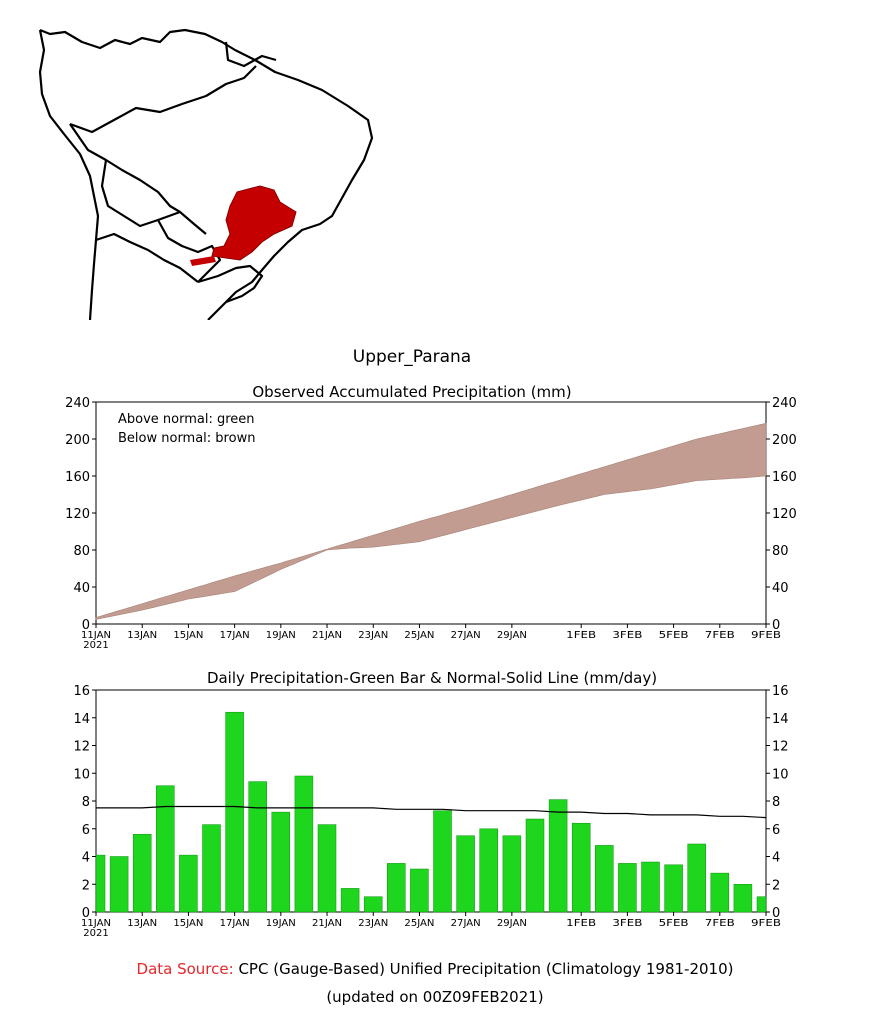 The width and height of the screenshot is (870, 1024). I want to click on daily-left-tick-label: 14, so click(81, 719).